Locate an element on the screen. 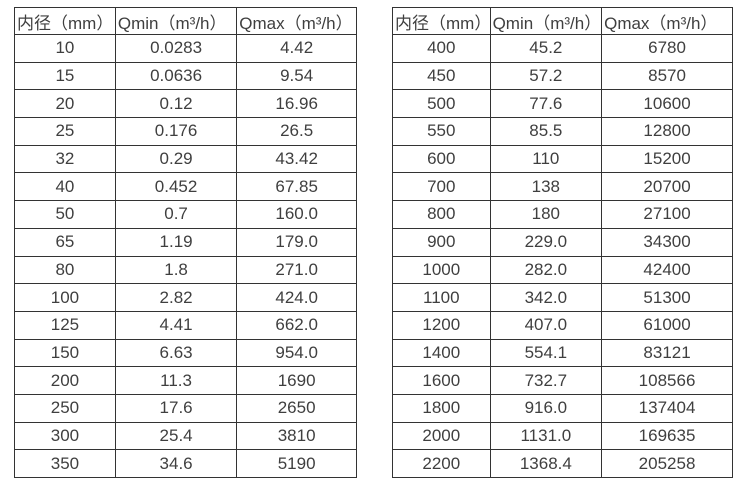 Image resolution: width=750 pixels, height=483 pixels. diameter-cell: 1200 is located at coordinates (441, 325).